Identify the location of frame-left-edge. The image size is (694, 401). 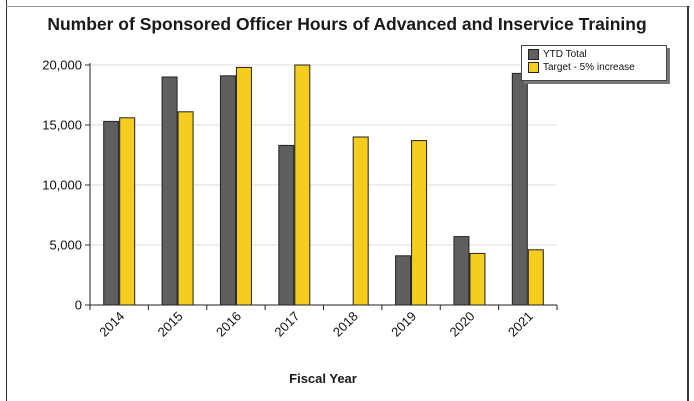
(6, 200).